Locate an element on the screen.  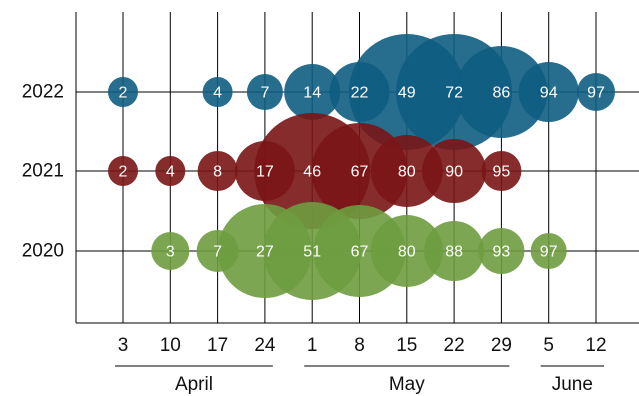
bubble-label: 14 is located at coordinates (312, 93).